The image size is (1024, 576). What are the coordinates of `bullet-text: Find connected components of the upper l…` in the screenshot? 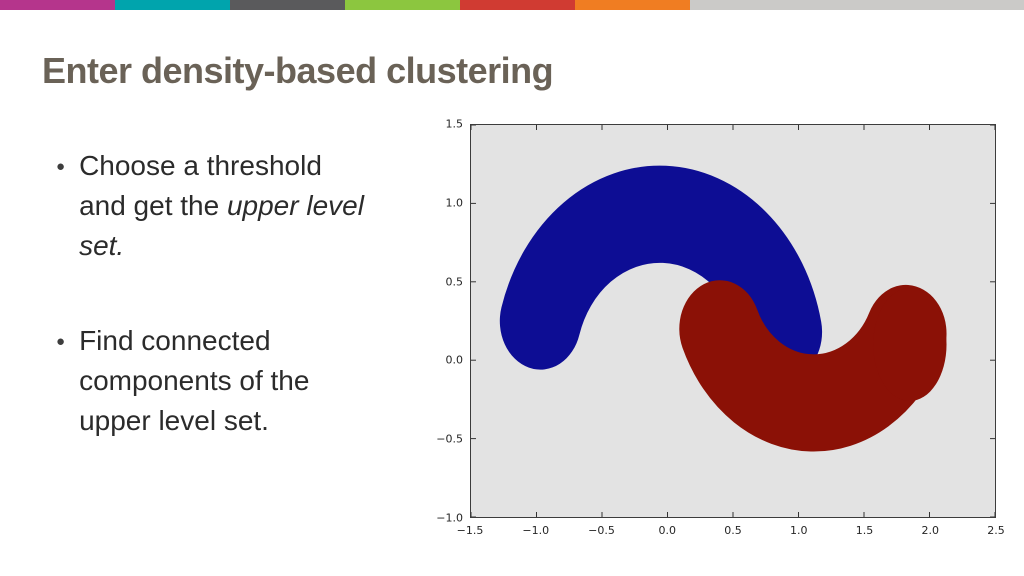 It's located at (223, 380).